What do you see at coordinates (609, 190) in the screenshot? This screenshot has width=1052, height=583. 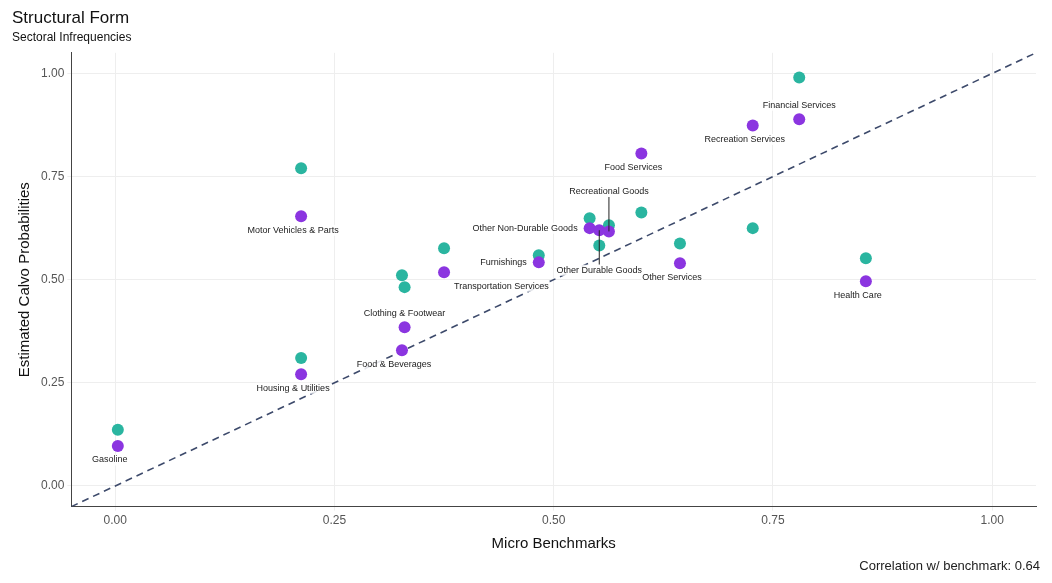 I see `annotation: Recreational Goods` at bounding box center [609, 190].